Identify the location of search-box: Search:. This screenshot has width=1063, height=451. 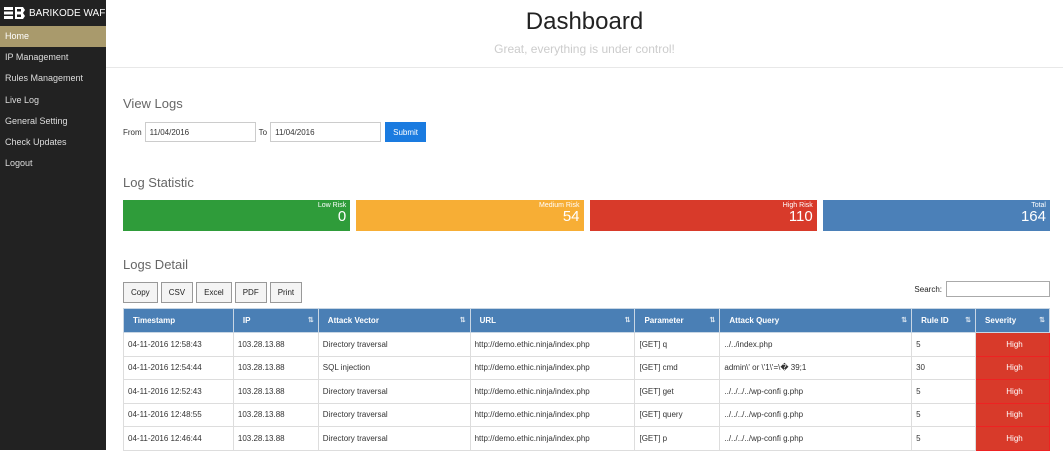
(982, 289).